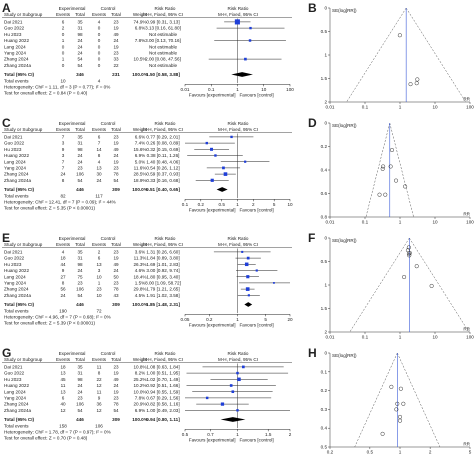 The width and height of the screenshot is (474, 472). What do you see at coordinates (466, 329) in the screenshot?
I see `funnel-f-x-label: RR` at bounding box center [466, 329].